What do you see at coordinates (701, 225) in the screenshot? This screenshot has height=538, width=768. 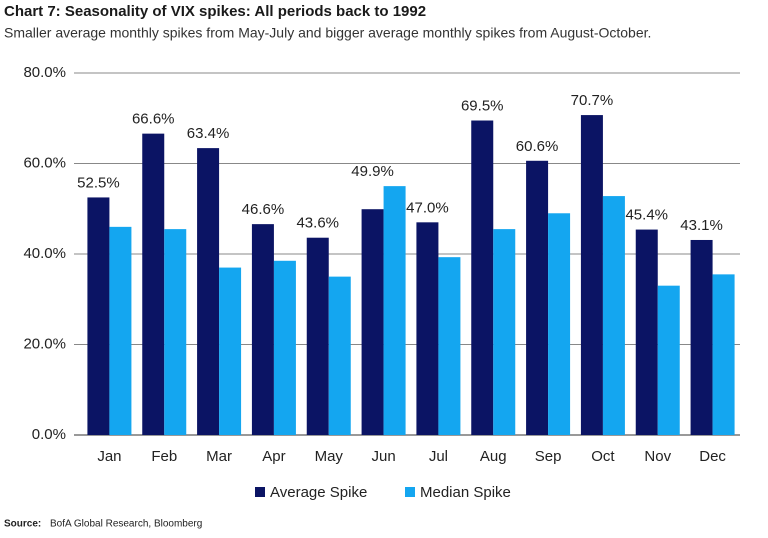 I see `value-label: 43.1%` at bounding box center [701, 225].